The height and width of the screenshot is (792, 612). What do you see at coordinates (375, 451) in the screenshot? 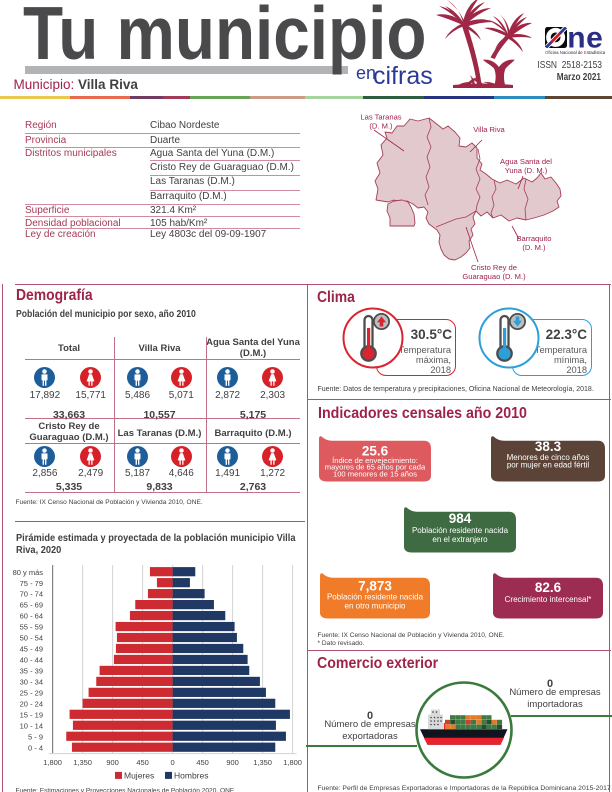
I see `svg-text: 25.6` at bounding box center [375, 451].